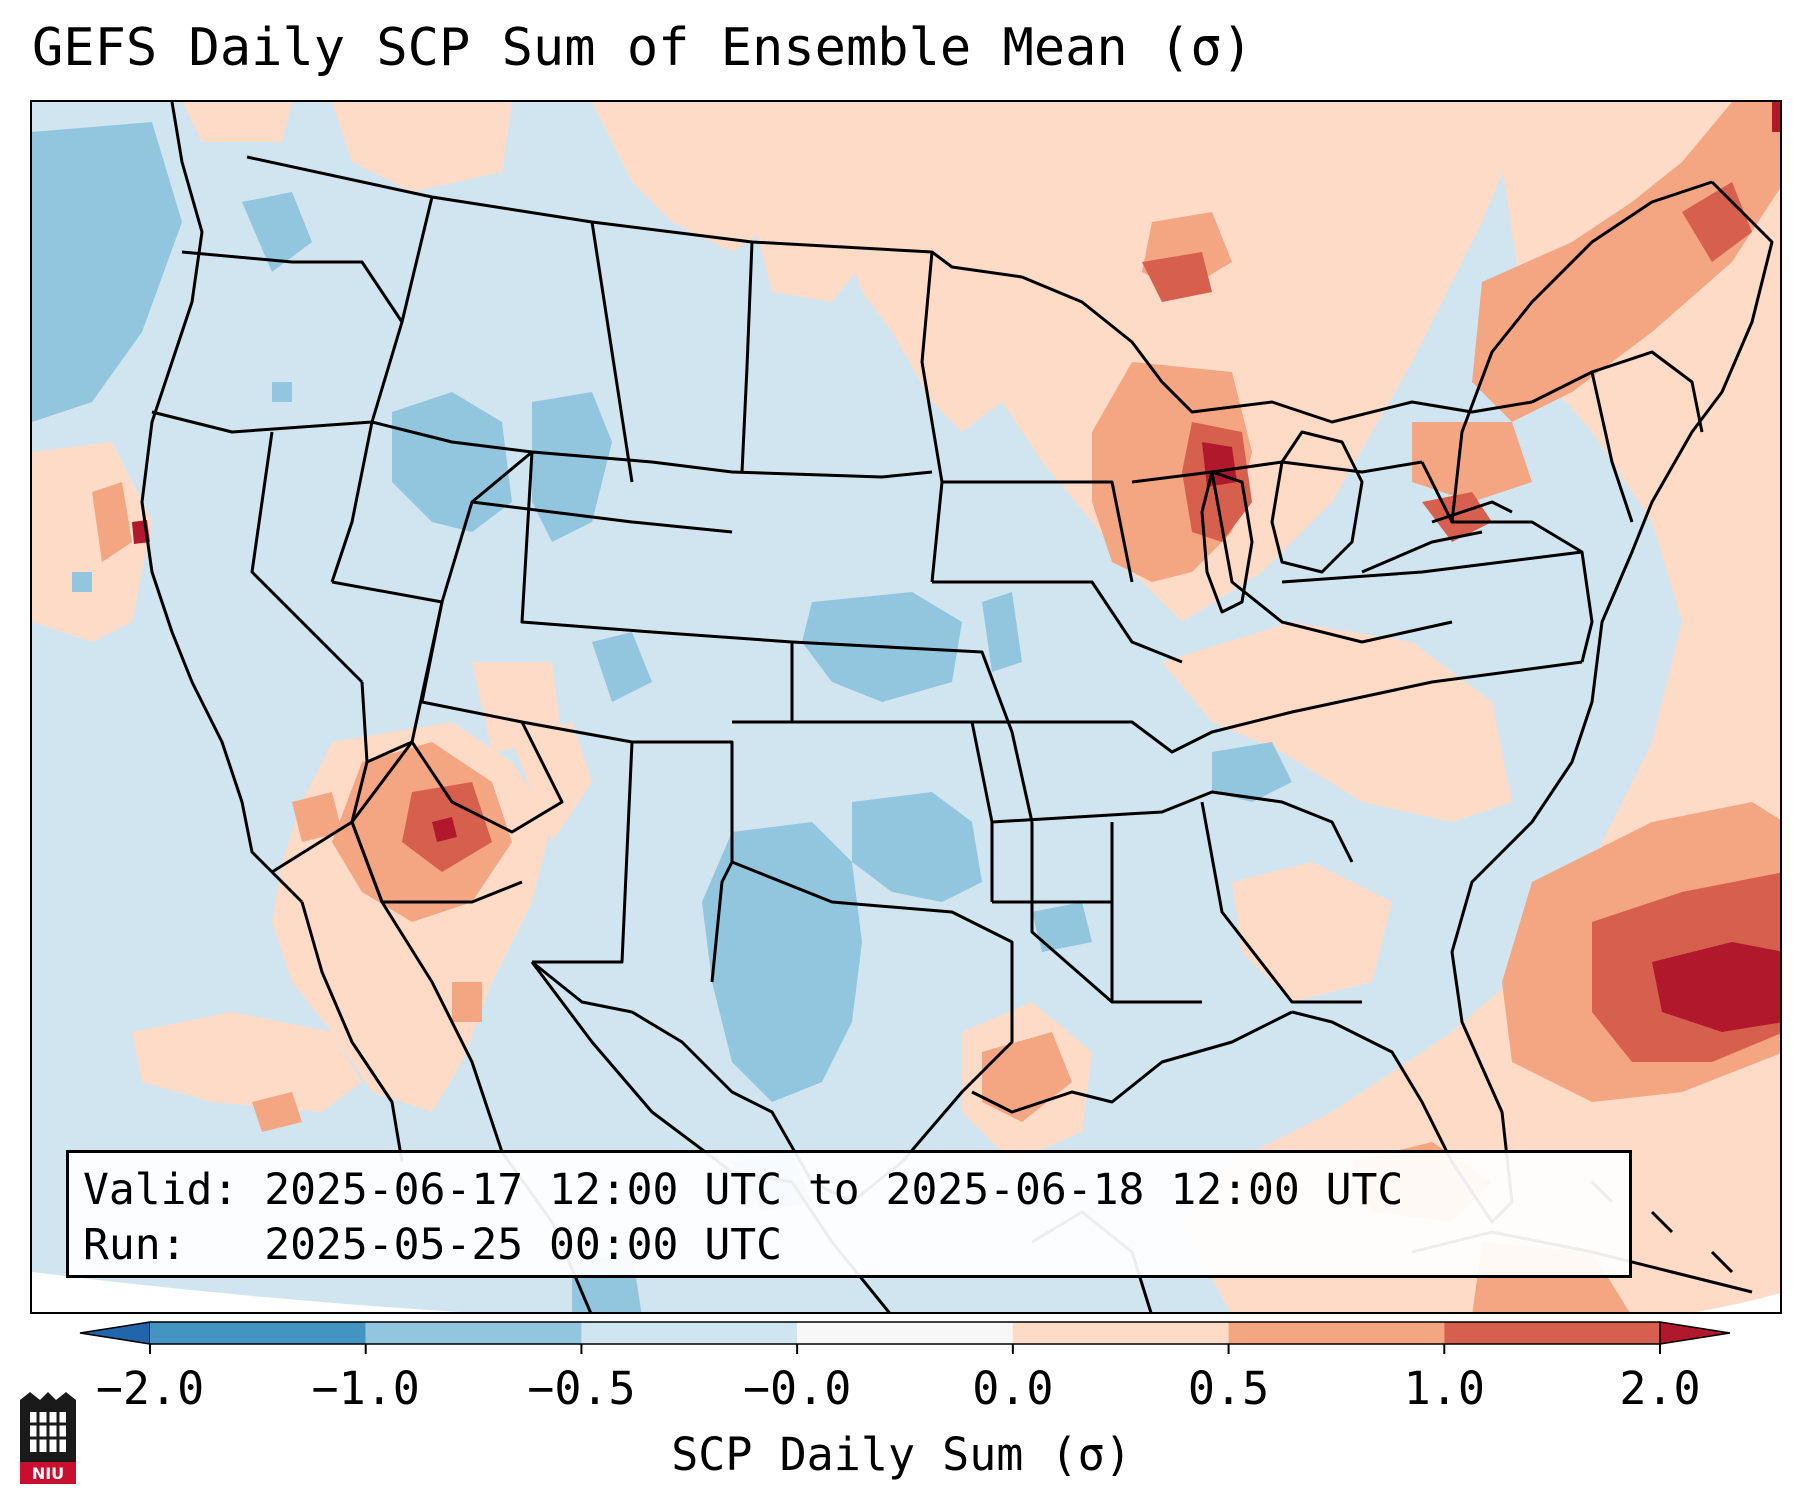 The height and width of the screenshot is (1506, 1803). I want to click on niu-logo: NIU, so click(48, 1438).